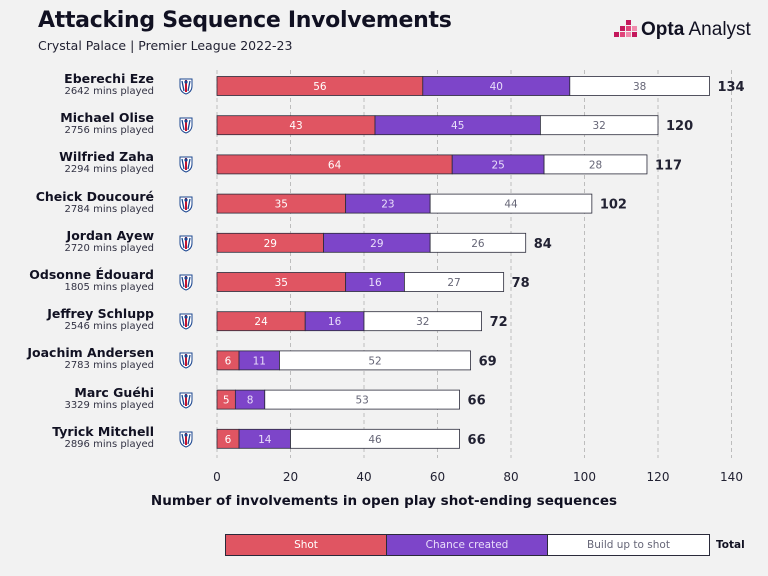 This screenshot has width=768, height=576. Describe the element at coordinates (109, 327) in the screenshot. I see `player-minutes: 2546 mins played` at that location.